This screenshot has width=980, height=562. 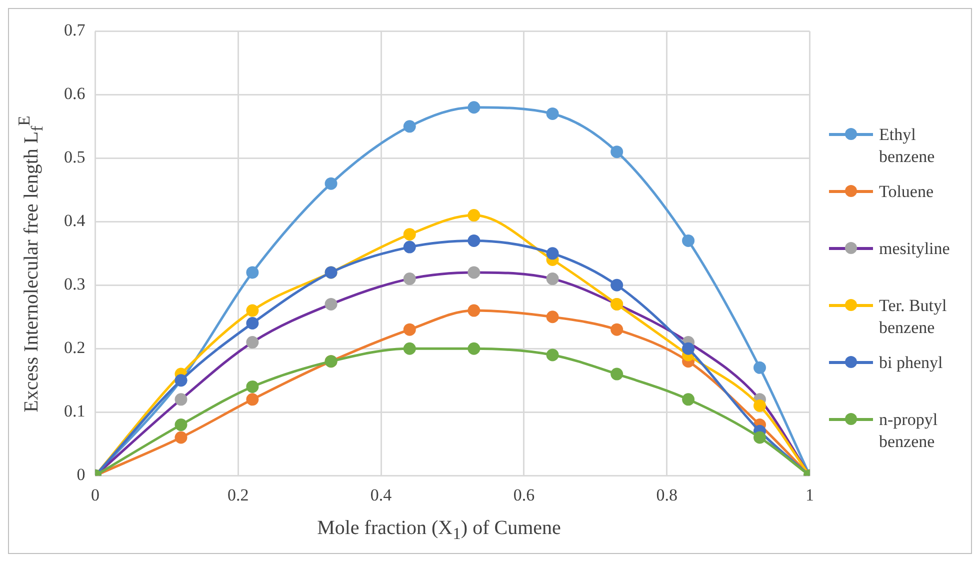 I want to click on legend-label: Ter. Butyl benzene, so click(x=913, y=317).